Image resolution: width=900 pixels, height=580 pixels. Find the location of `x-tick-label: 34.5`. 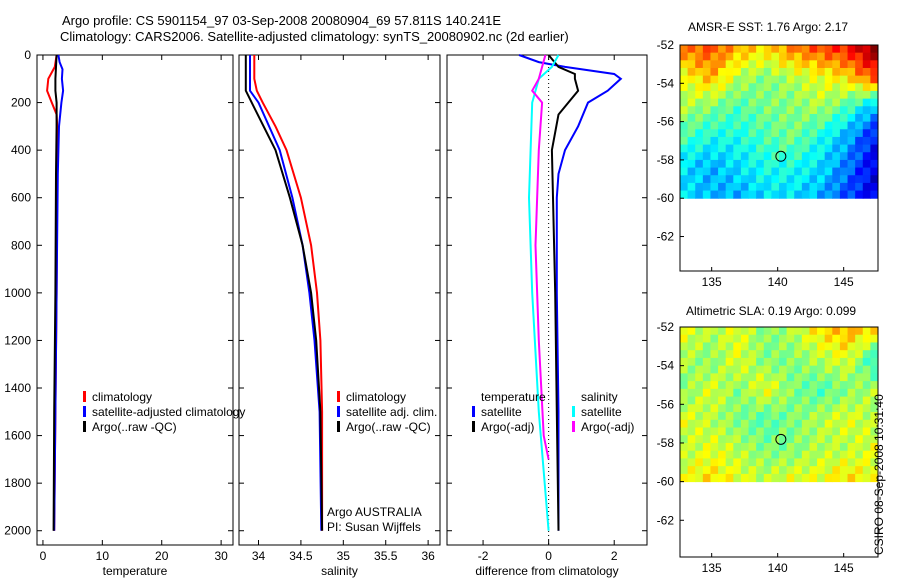

x-tick-label: 34.5 is located at coordinates (301, 556).